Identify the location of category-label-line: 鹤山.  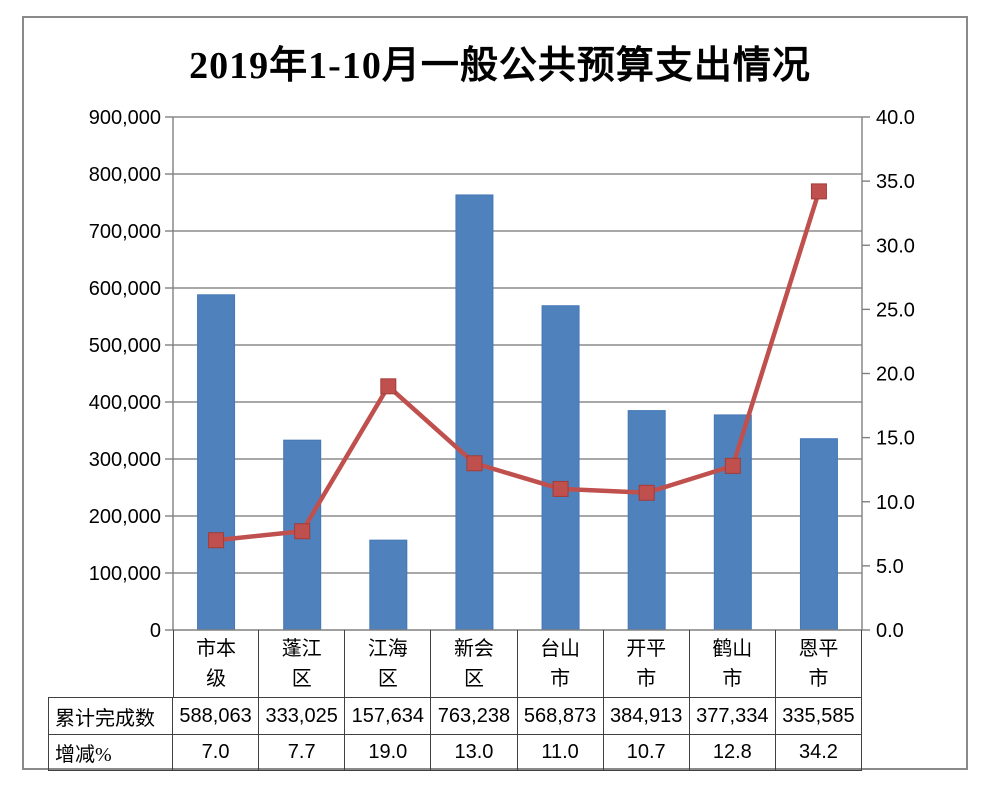
(732, 648).